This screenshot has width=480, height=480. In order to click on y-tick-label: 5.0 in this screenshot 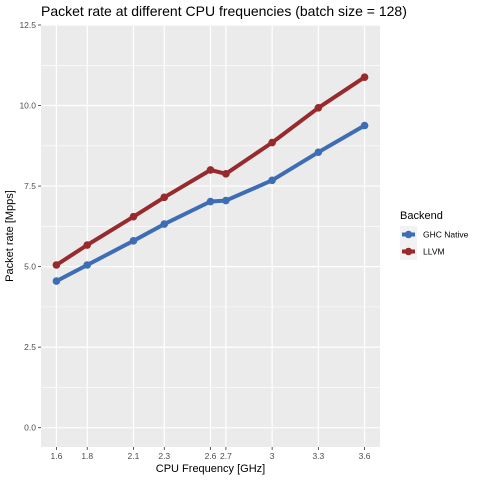, I will do `click(30, 267)`.